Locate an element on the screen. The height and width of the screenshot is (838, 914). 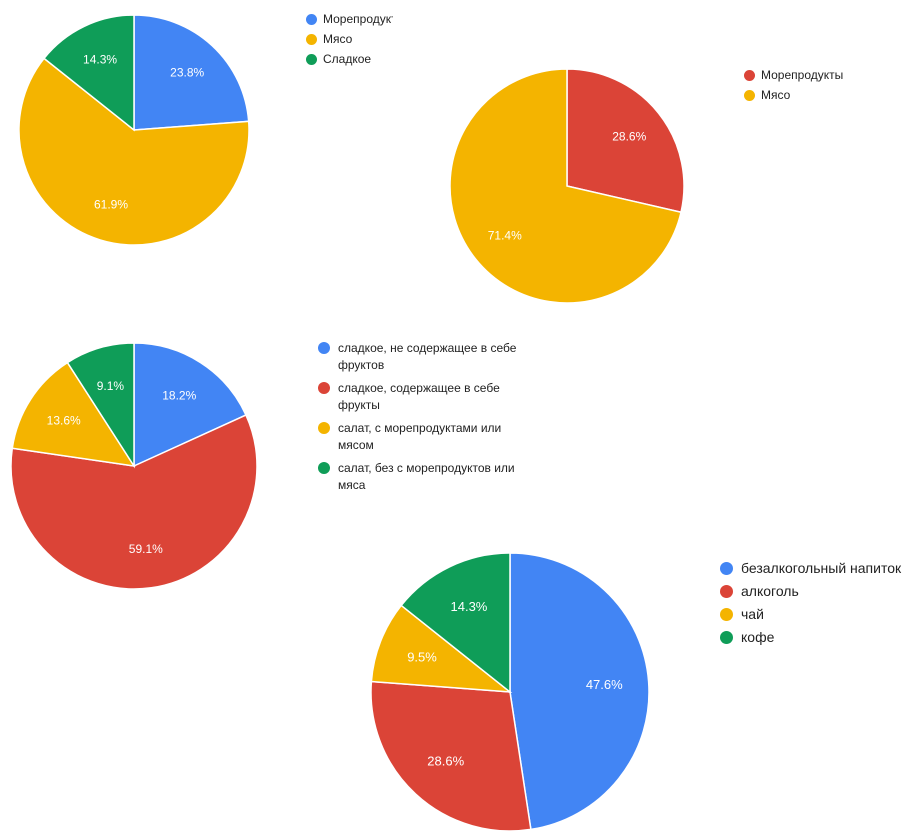
legend-item: салат, без с морепродуктов или мяса is located at coordinates (418, 480).